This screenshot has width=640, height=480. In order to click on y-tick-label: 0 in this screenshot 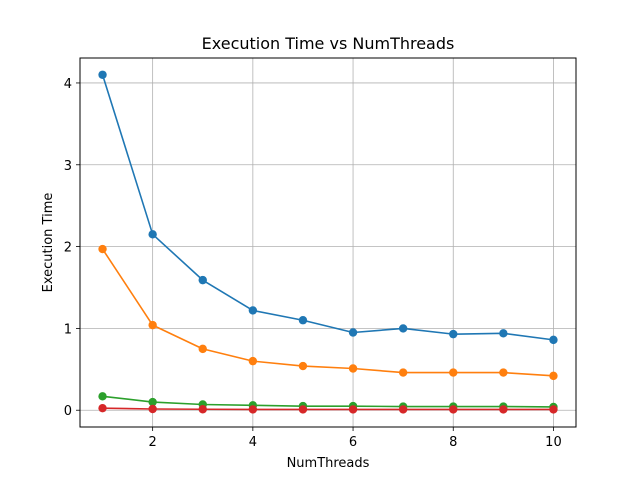, I will do `click(68, 411)`.